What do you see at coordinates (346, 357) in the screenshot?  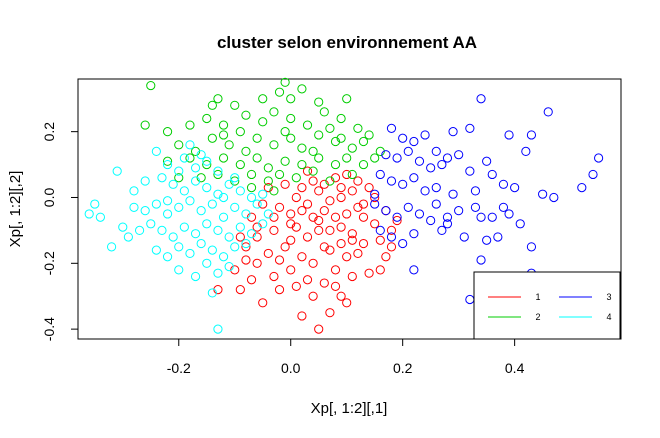 I see `x-axis: -0.2 0.0 0.2 0.4` at bounding box center [346, 357].